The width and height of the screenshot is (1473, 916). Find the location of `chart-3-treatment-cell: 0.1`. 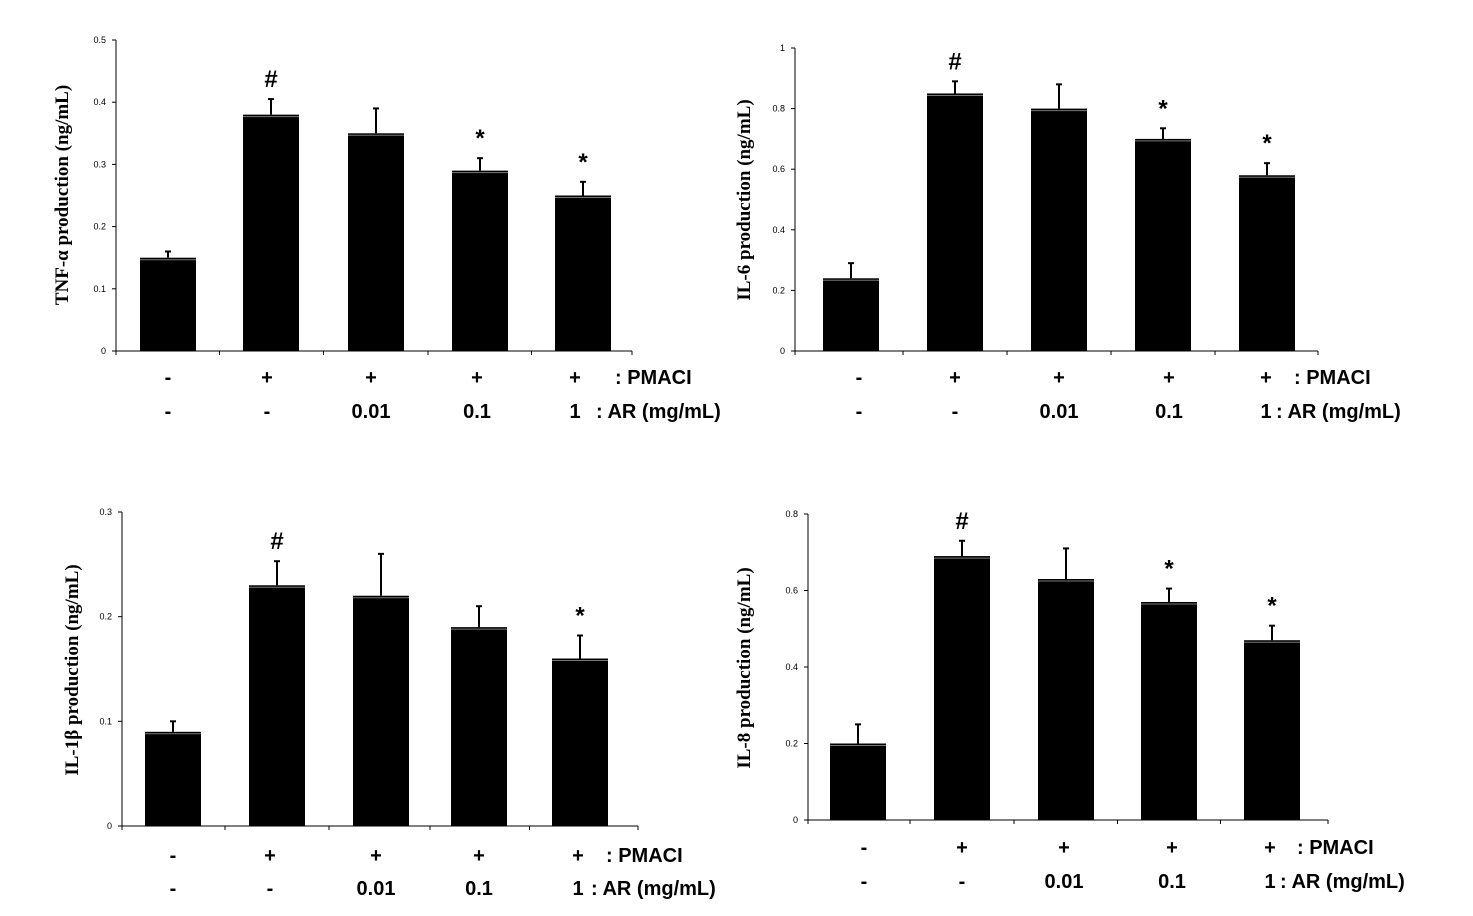

chart-3-treatment-cell: 0.1 is located at coordinates (479, 889).